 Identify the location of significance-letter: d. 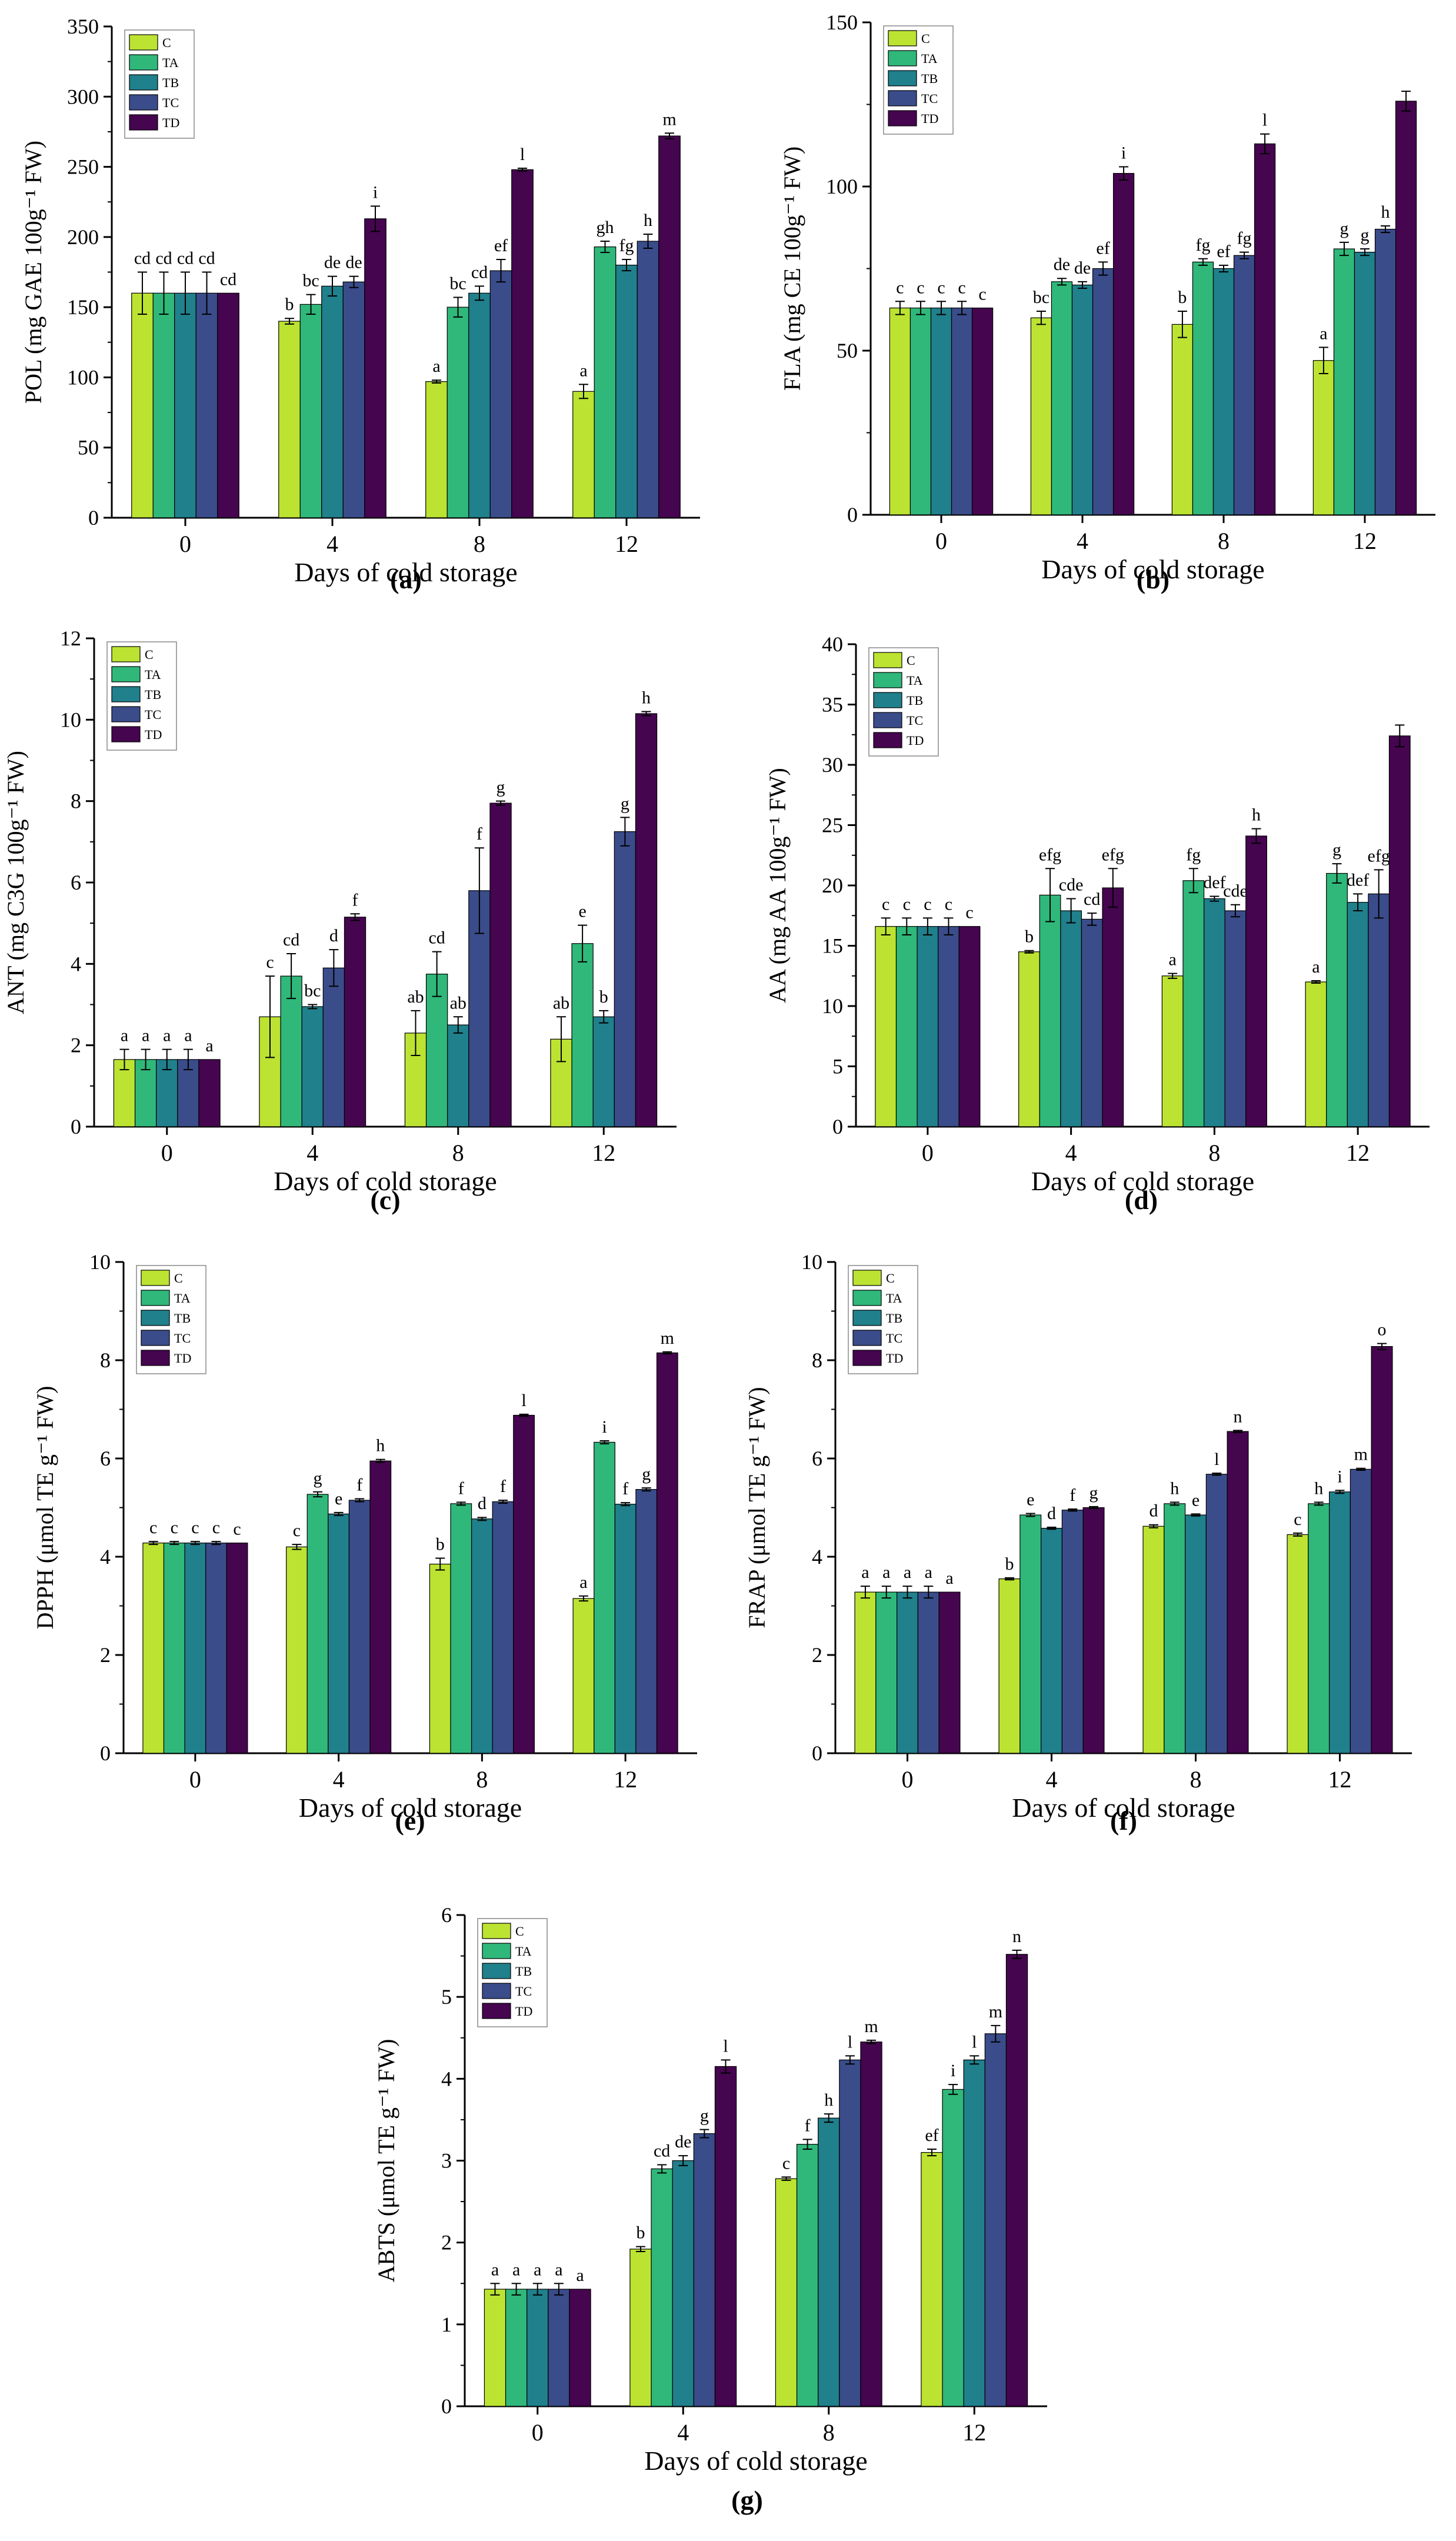
(333, 935).